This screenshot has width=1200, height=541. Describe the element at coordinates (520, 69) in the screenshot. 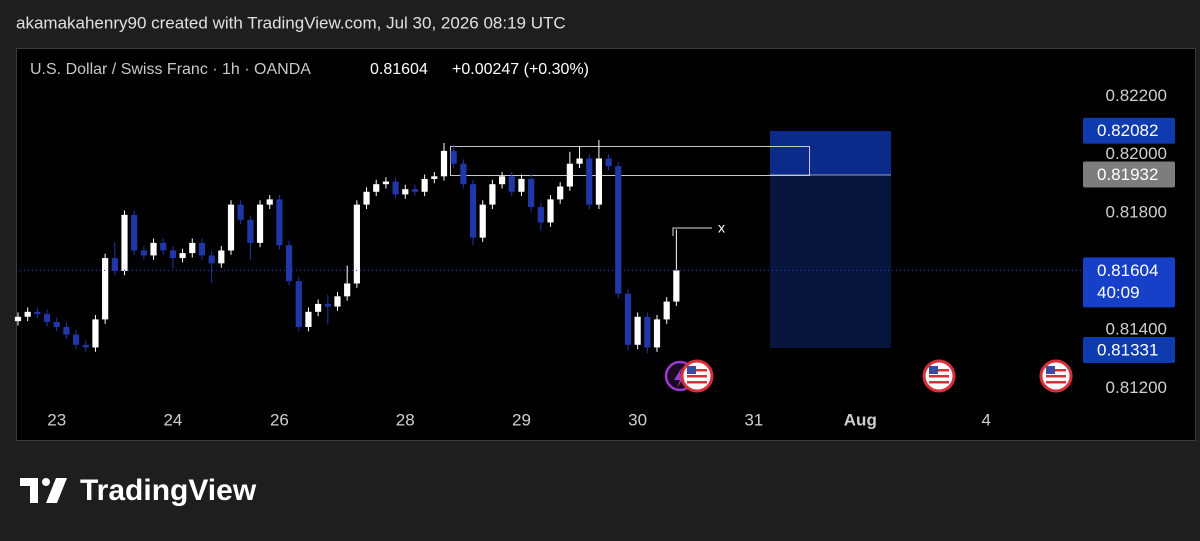

I see `price-change: +0.00247 (+0.30%)` at that location.